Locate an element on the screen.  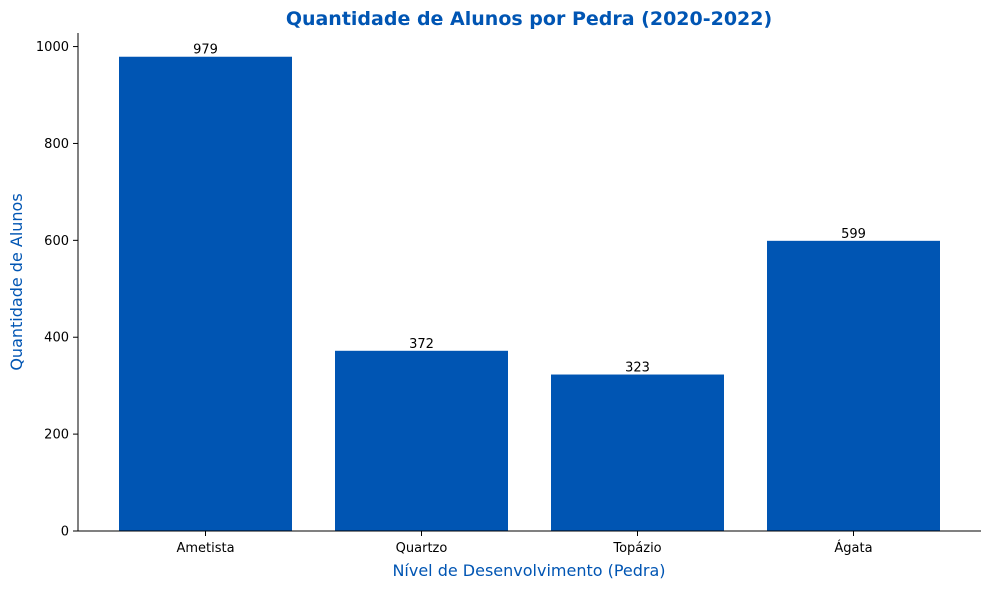
x-tick-label: Topázio is located at coordinates (636, 548).